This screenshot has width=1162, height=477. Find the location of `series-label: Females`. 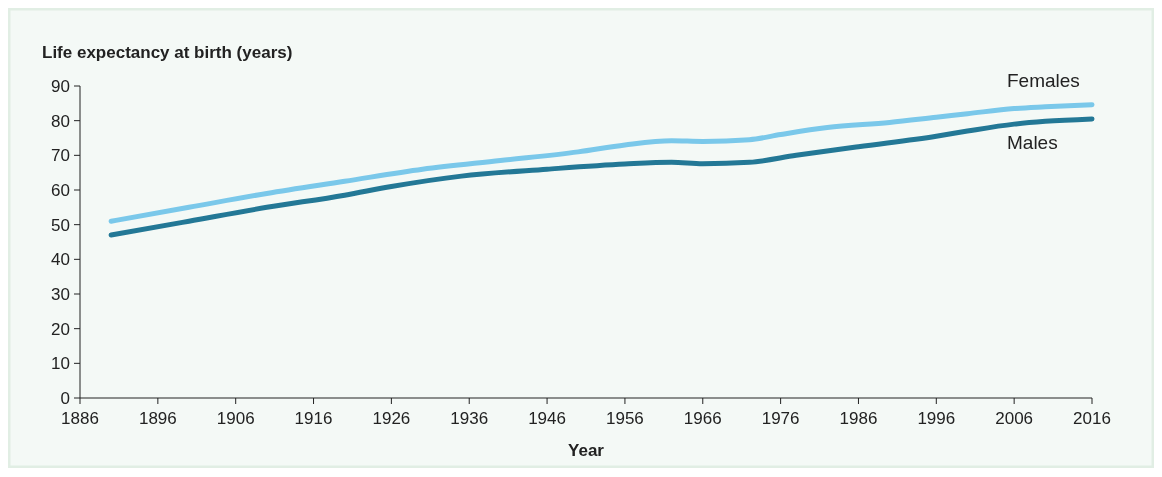

series-label: Females is located at coordinates (1043, 80).